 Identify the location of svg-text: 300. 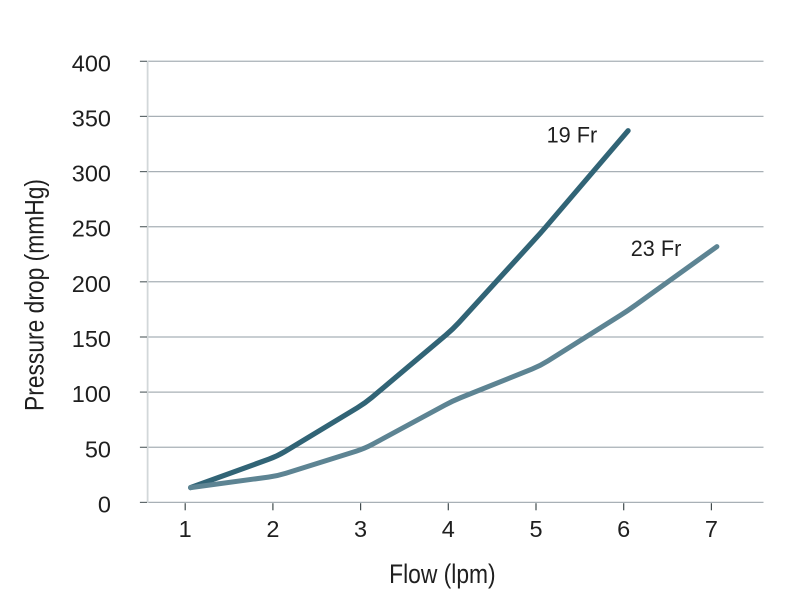
(91, 174).